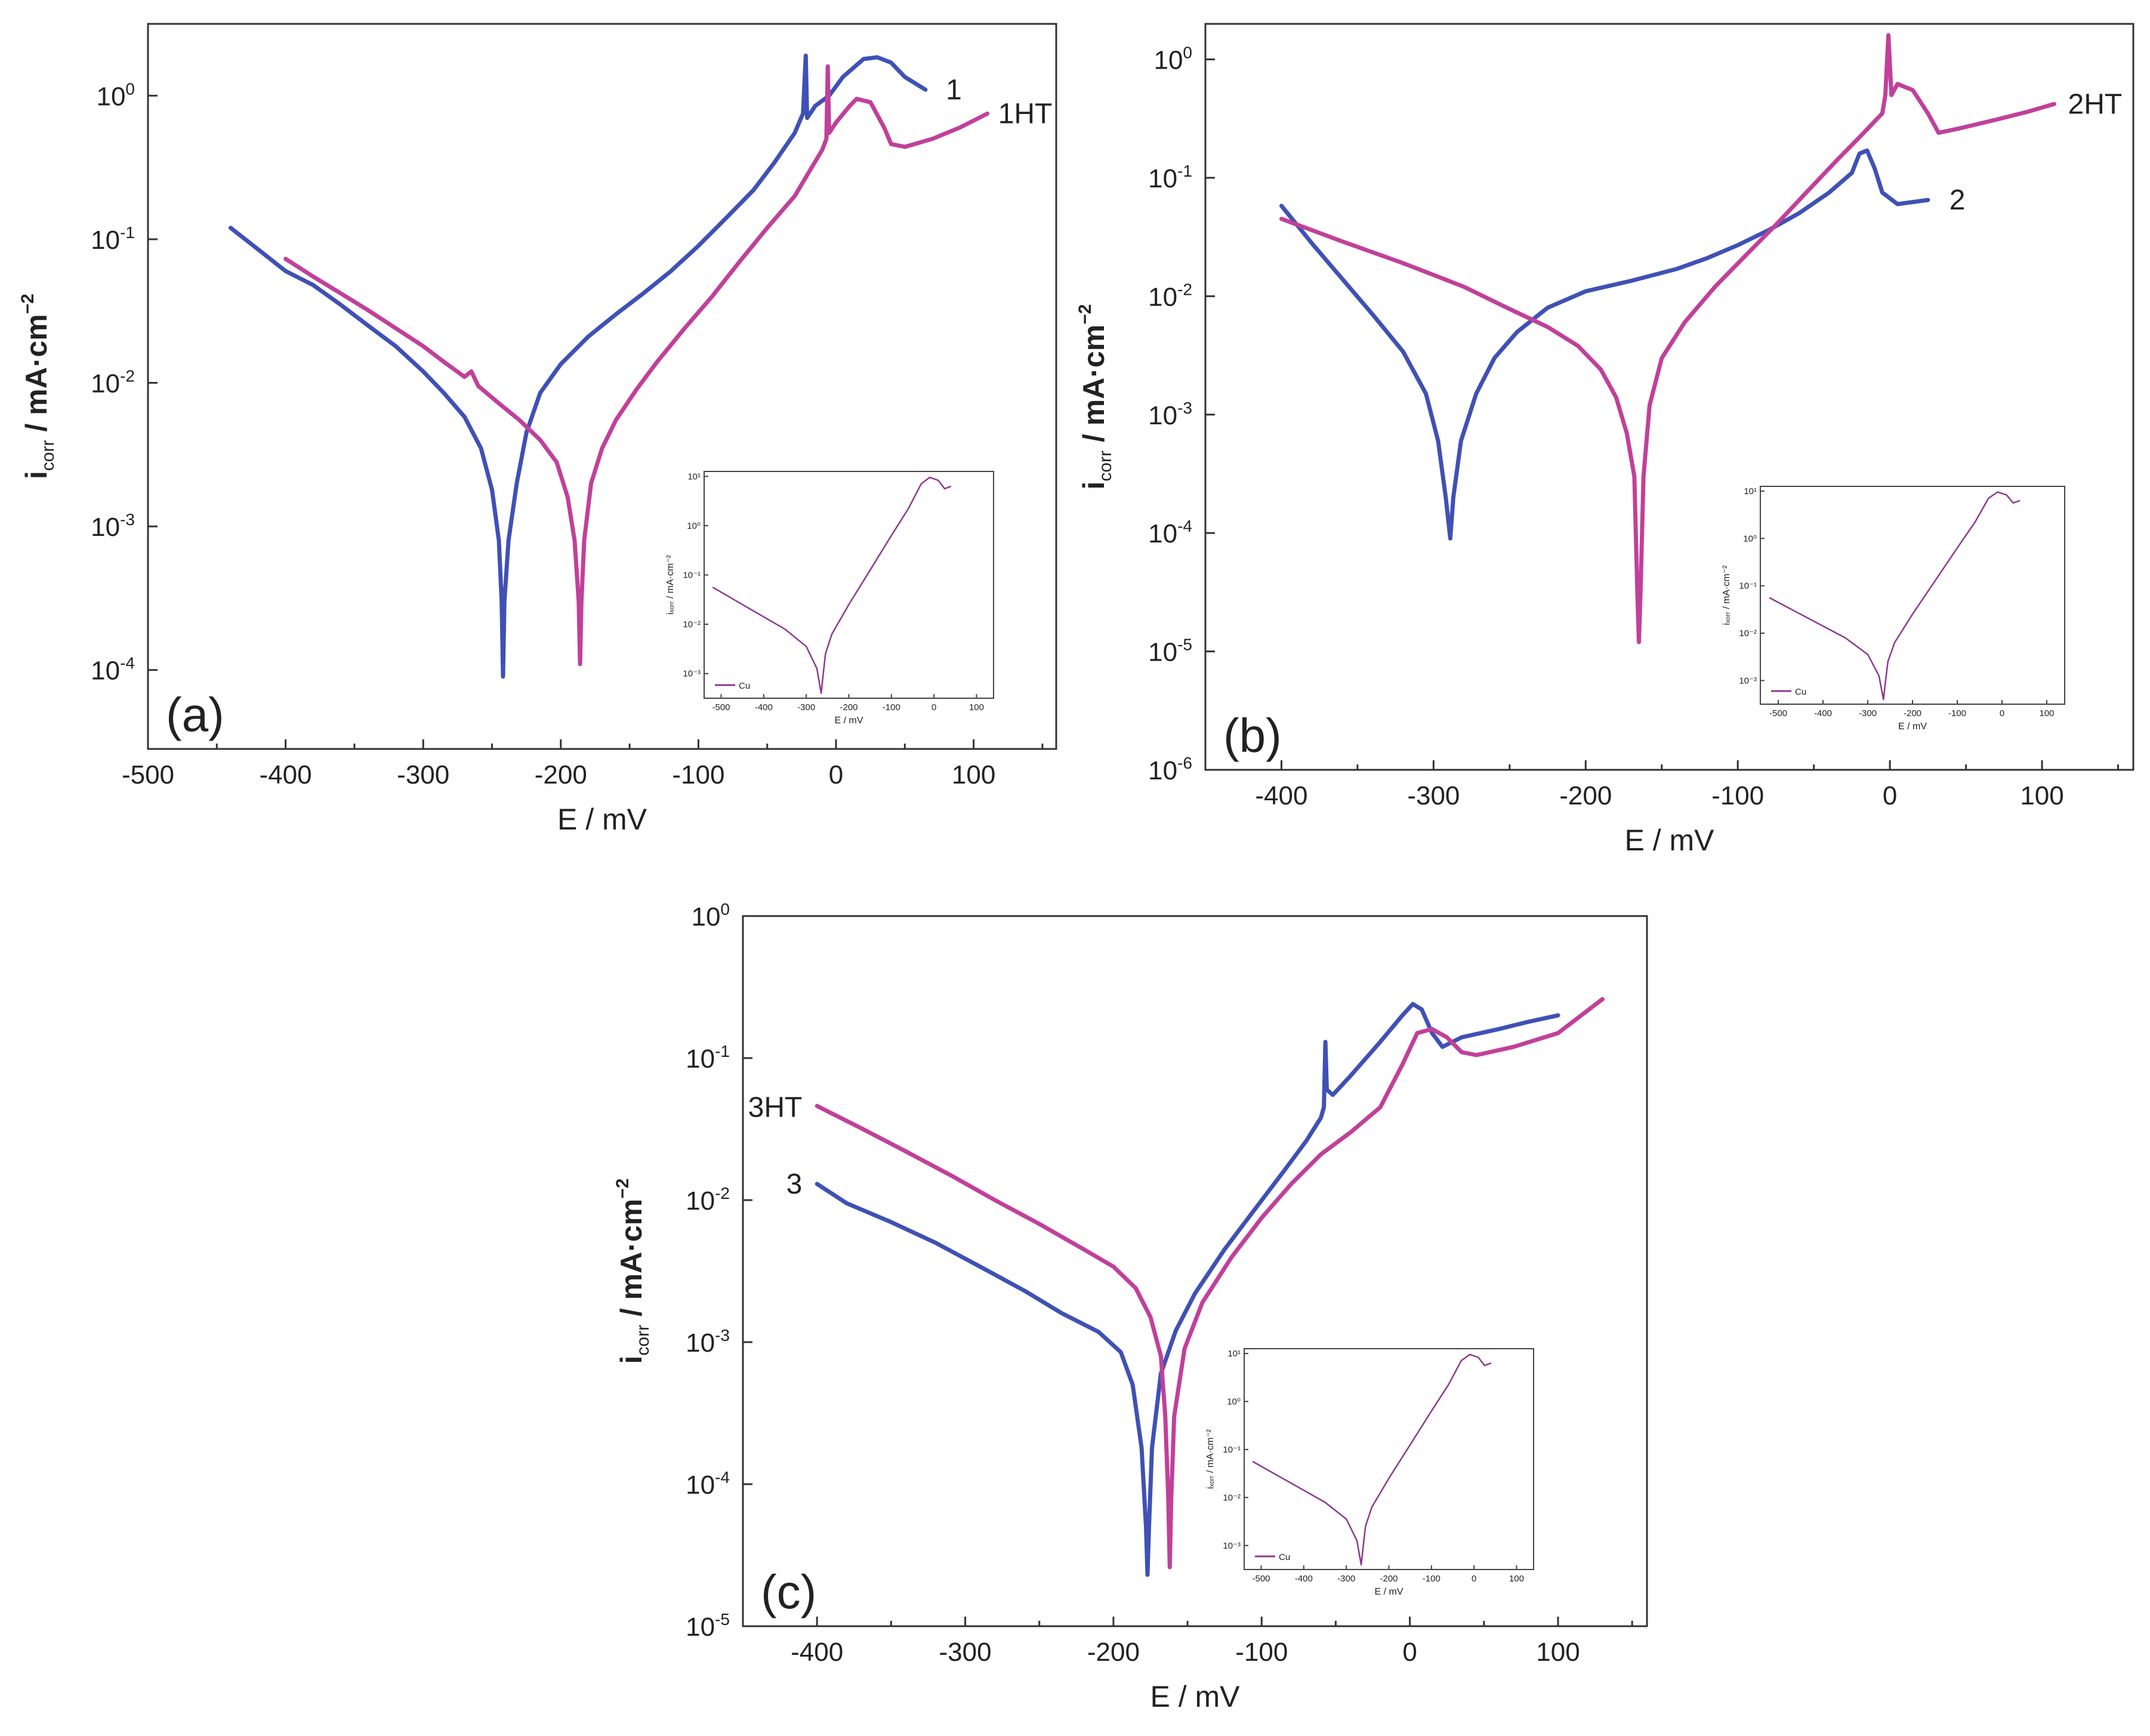 The image size is (2150, 1736). What do you see at coordinates (1170, 769) in the screenshot?
I see `y-tick-label: 10⁻⁶` at bounding box center [1170, 769].